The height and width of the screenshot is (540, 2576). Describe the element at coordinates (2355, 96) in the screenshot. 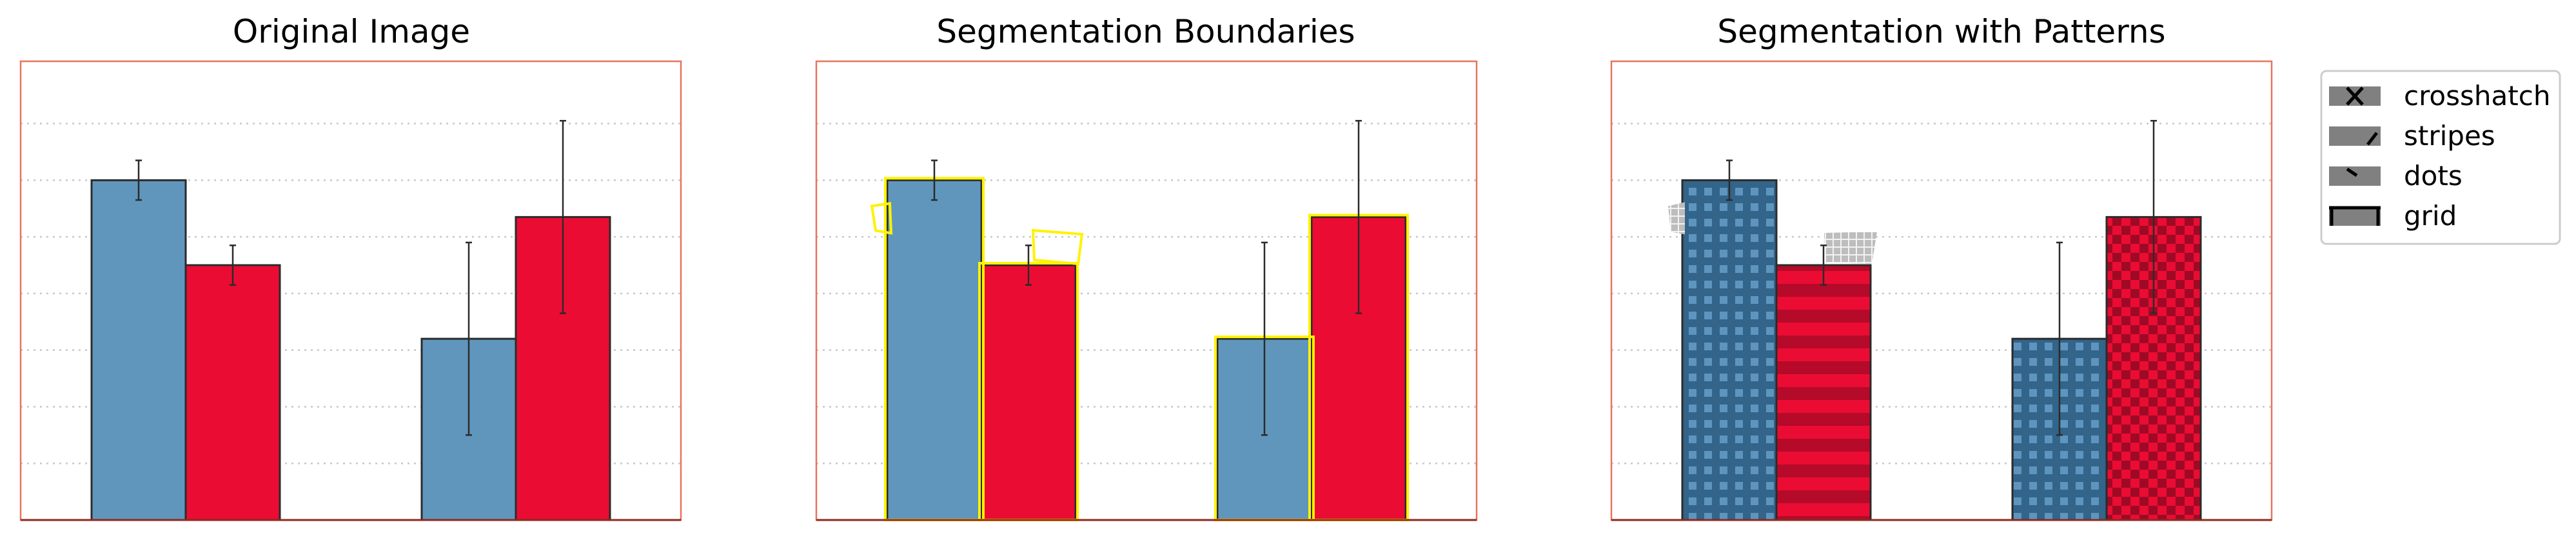

I see `crosshatch-icon` at that location.